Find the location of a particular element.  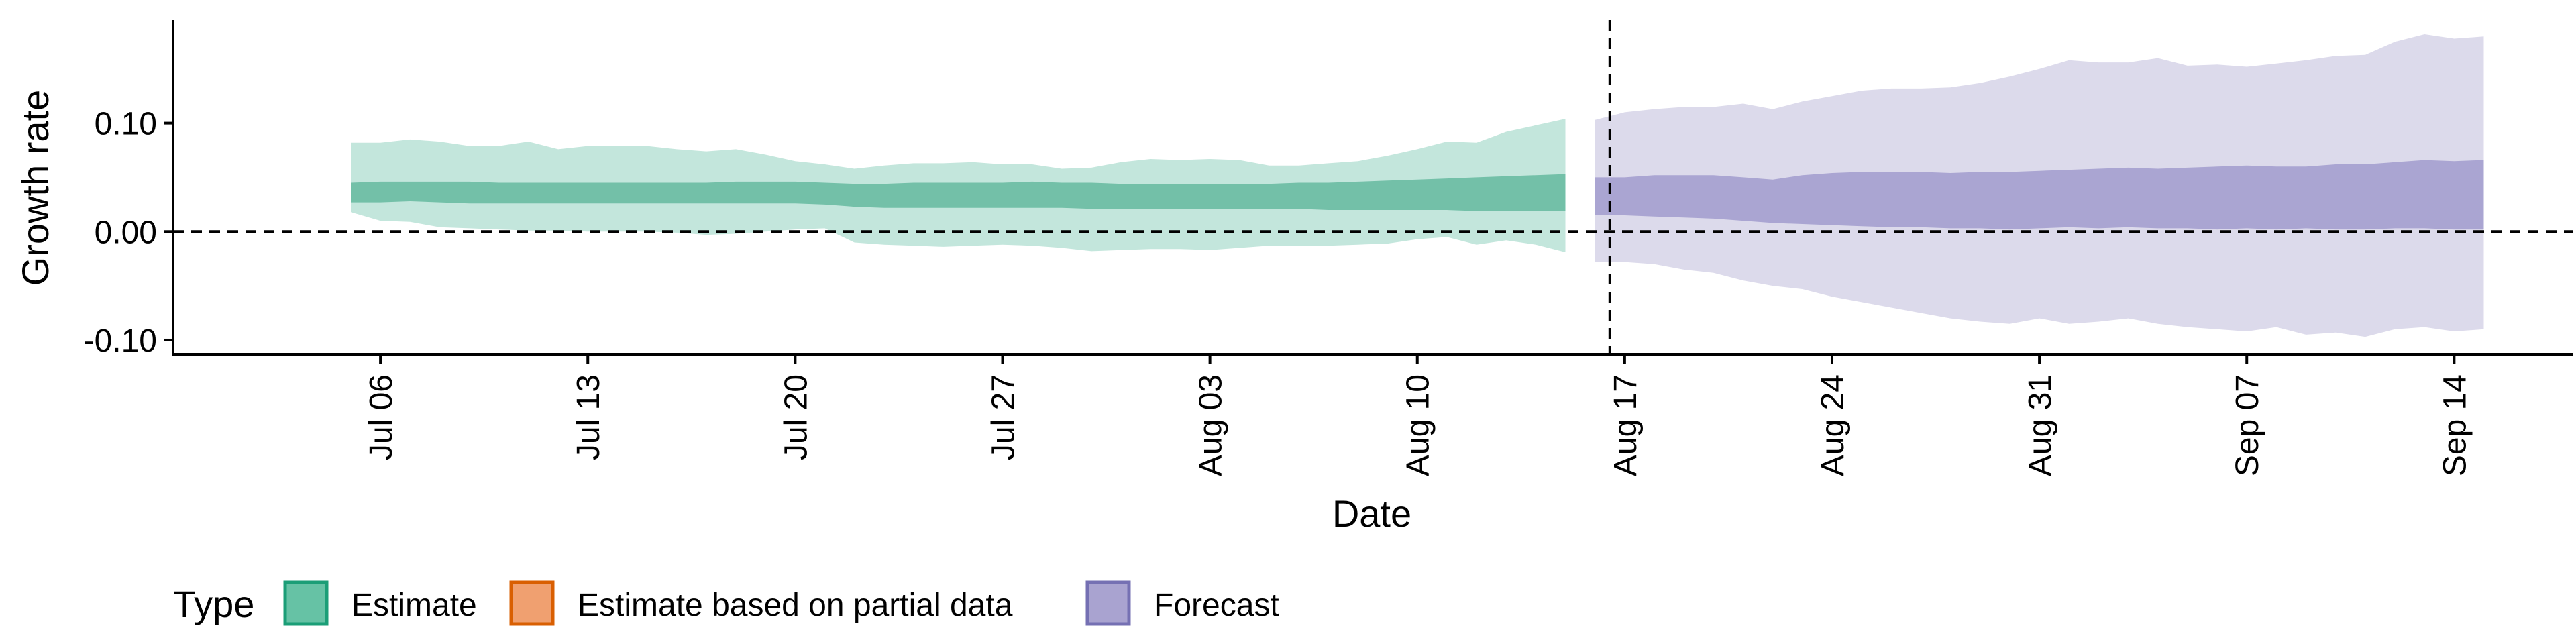

legend-title: Type is located at coordinates (213, 604).